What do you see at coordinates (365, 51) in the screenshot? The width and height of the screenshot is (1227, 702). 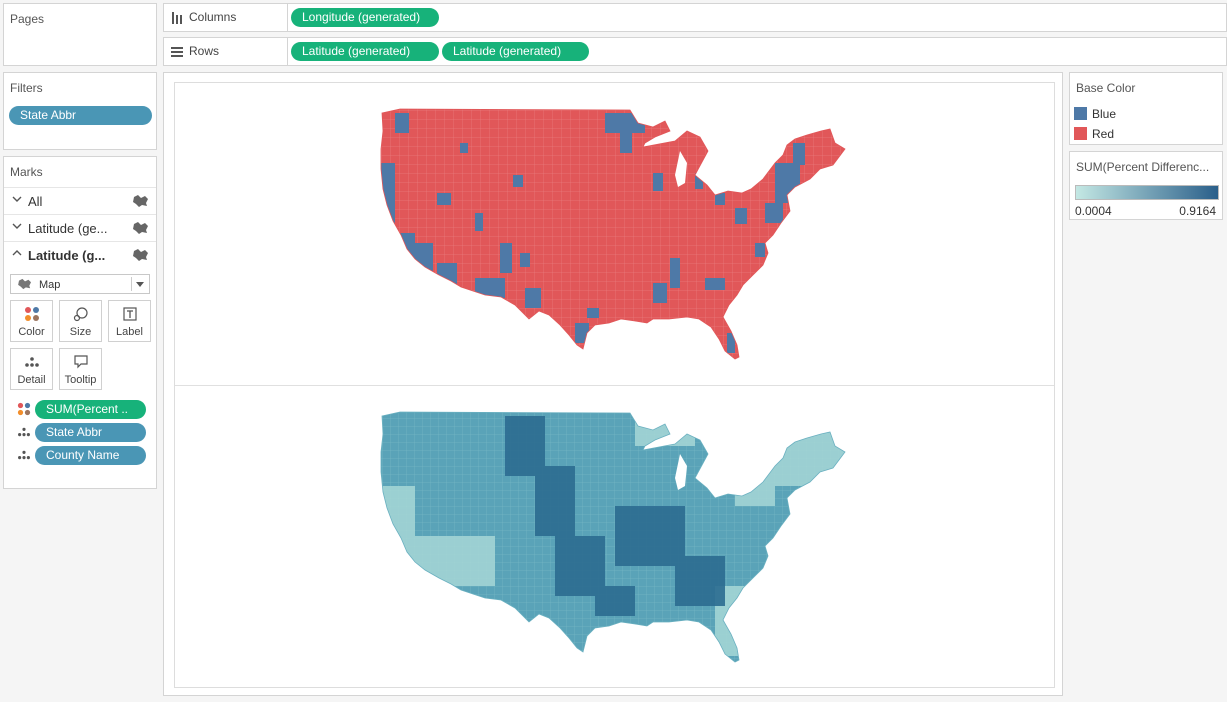 I see `rows-pill-latitude-1: Latitude (generated)` at bounding box center [365, 51].